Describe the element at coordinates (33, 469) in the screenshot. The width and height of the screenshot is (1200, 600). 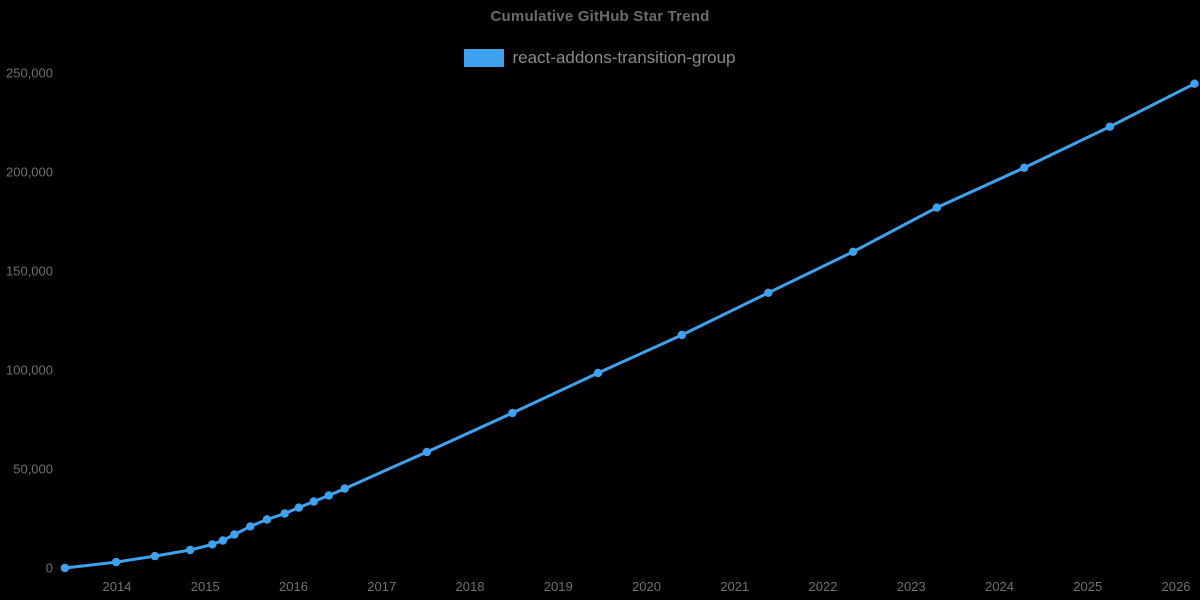
I see `y-axis-tick-label: 50,000` at that location.